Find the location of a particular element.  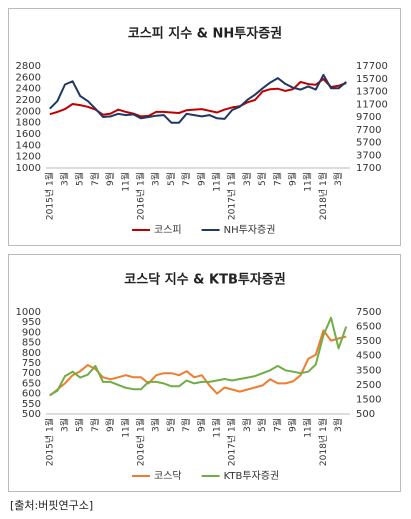

y2-tick-label: 15700 is located at coordinates (372, 79).